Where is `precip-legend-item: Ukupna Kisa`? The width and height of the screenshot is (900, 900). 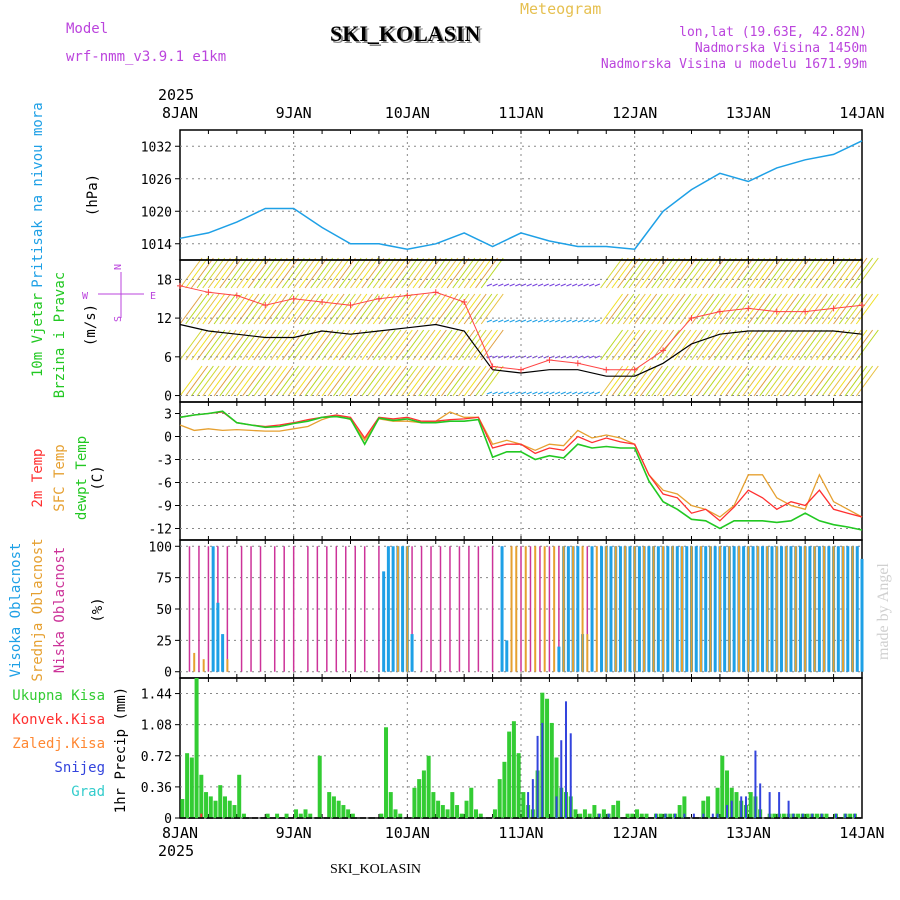
precip-legend-item: Ukupna Kisa is located at coordinates (58, 696).